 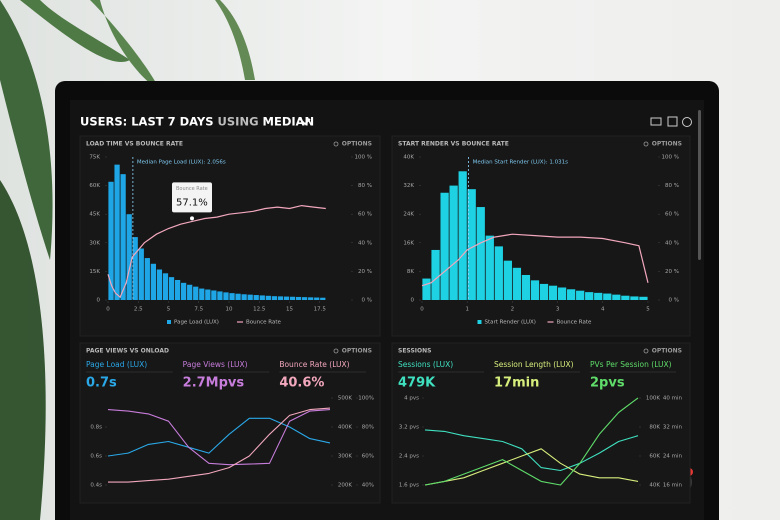 What do you see at coordinates (345, 399) in the screenshot?
I see `y2-tick-label: 500K` at bounding box center [345, 399].